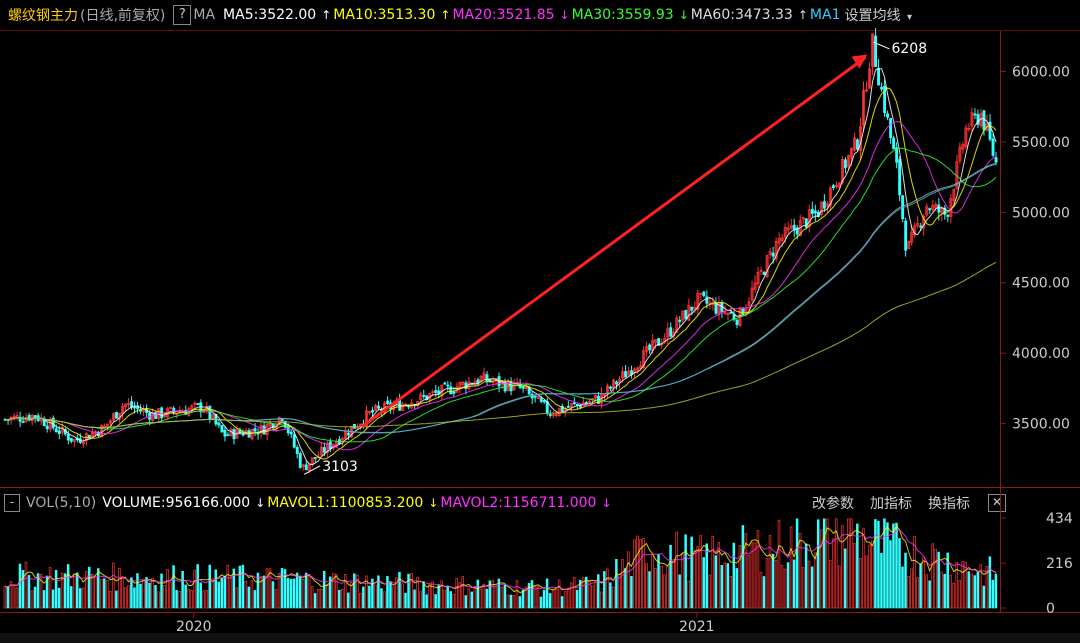  Describe the element at coordinates (204, 15) in the screenshot. I see `ma-label: MA` at that location.